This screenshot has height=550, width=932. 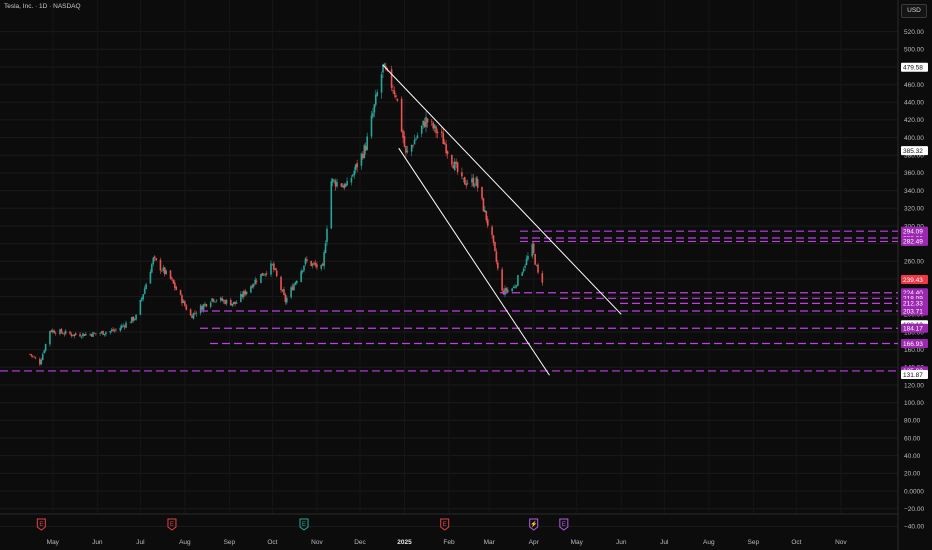 What do you see at coordinates (42, 6) in the screenshot?
I see `symbol-title: Tesla, Inc. · 1D · NASDAQ` at bounding box center [42, 6].